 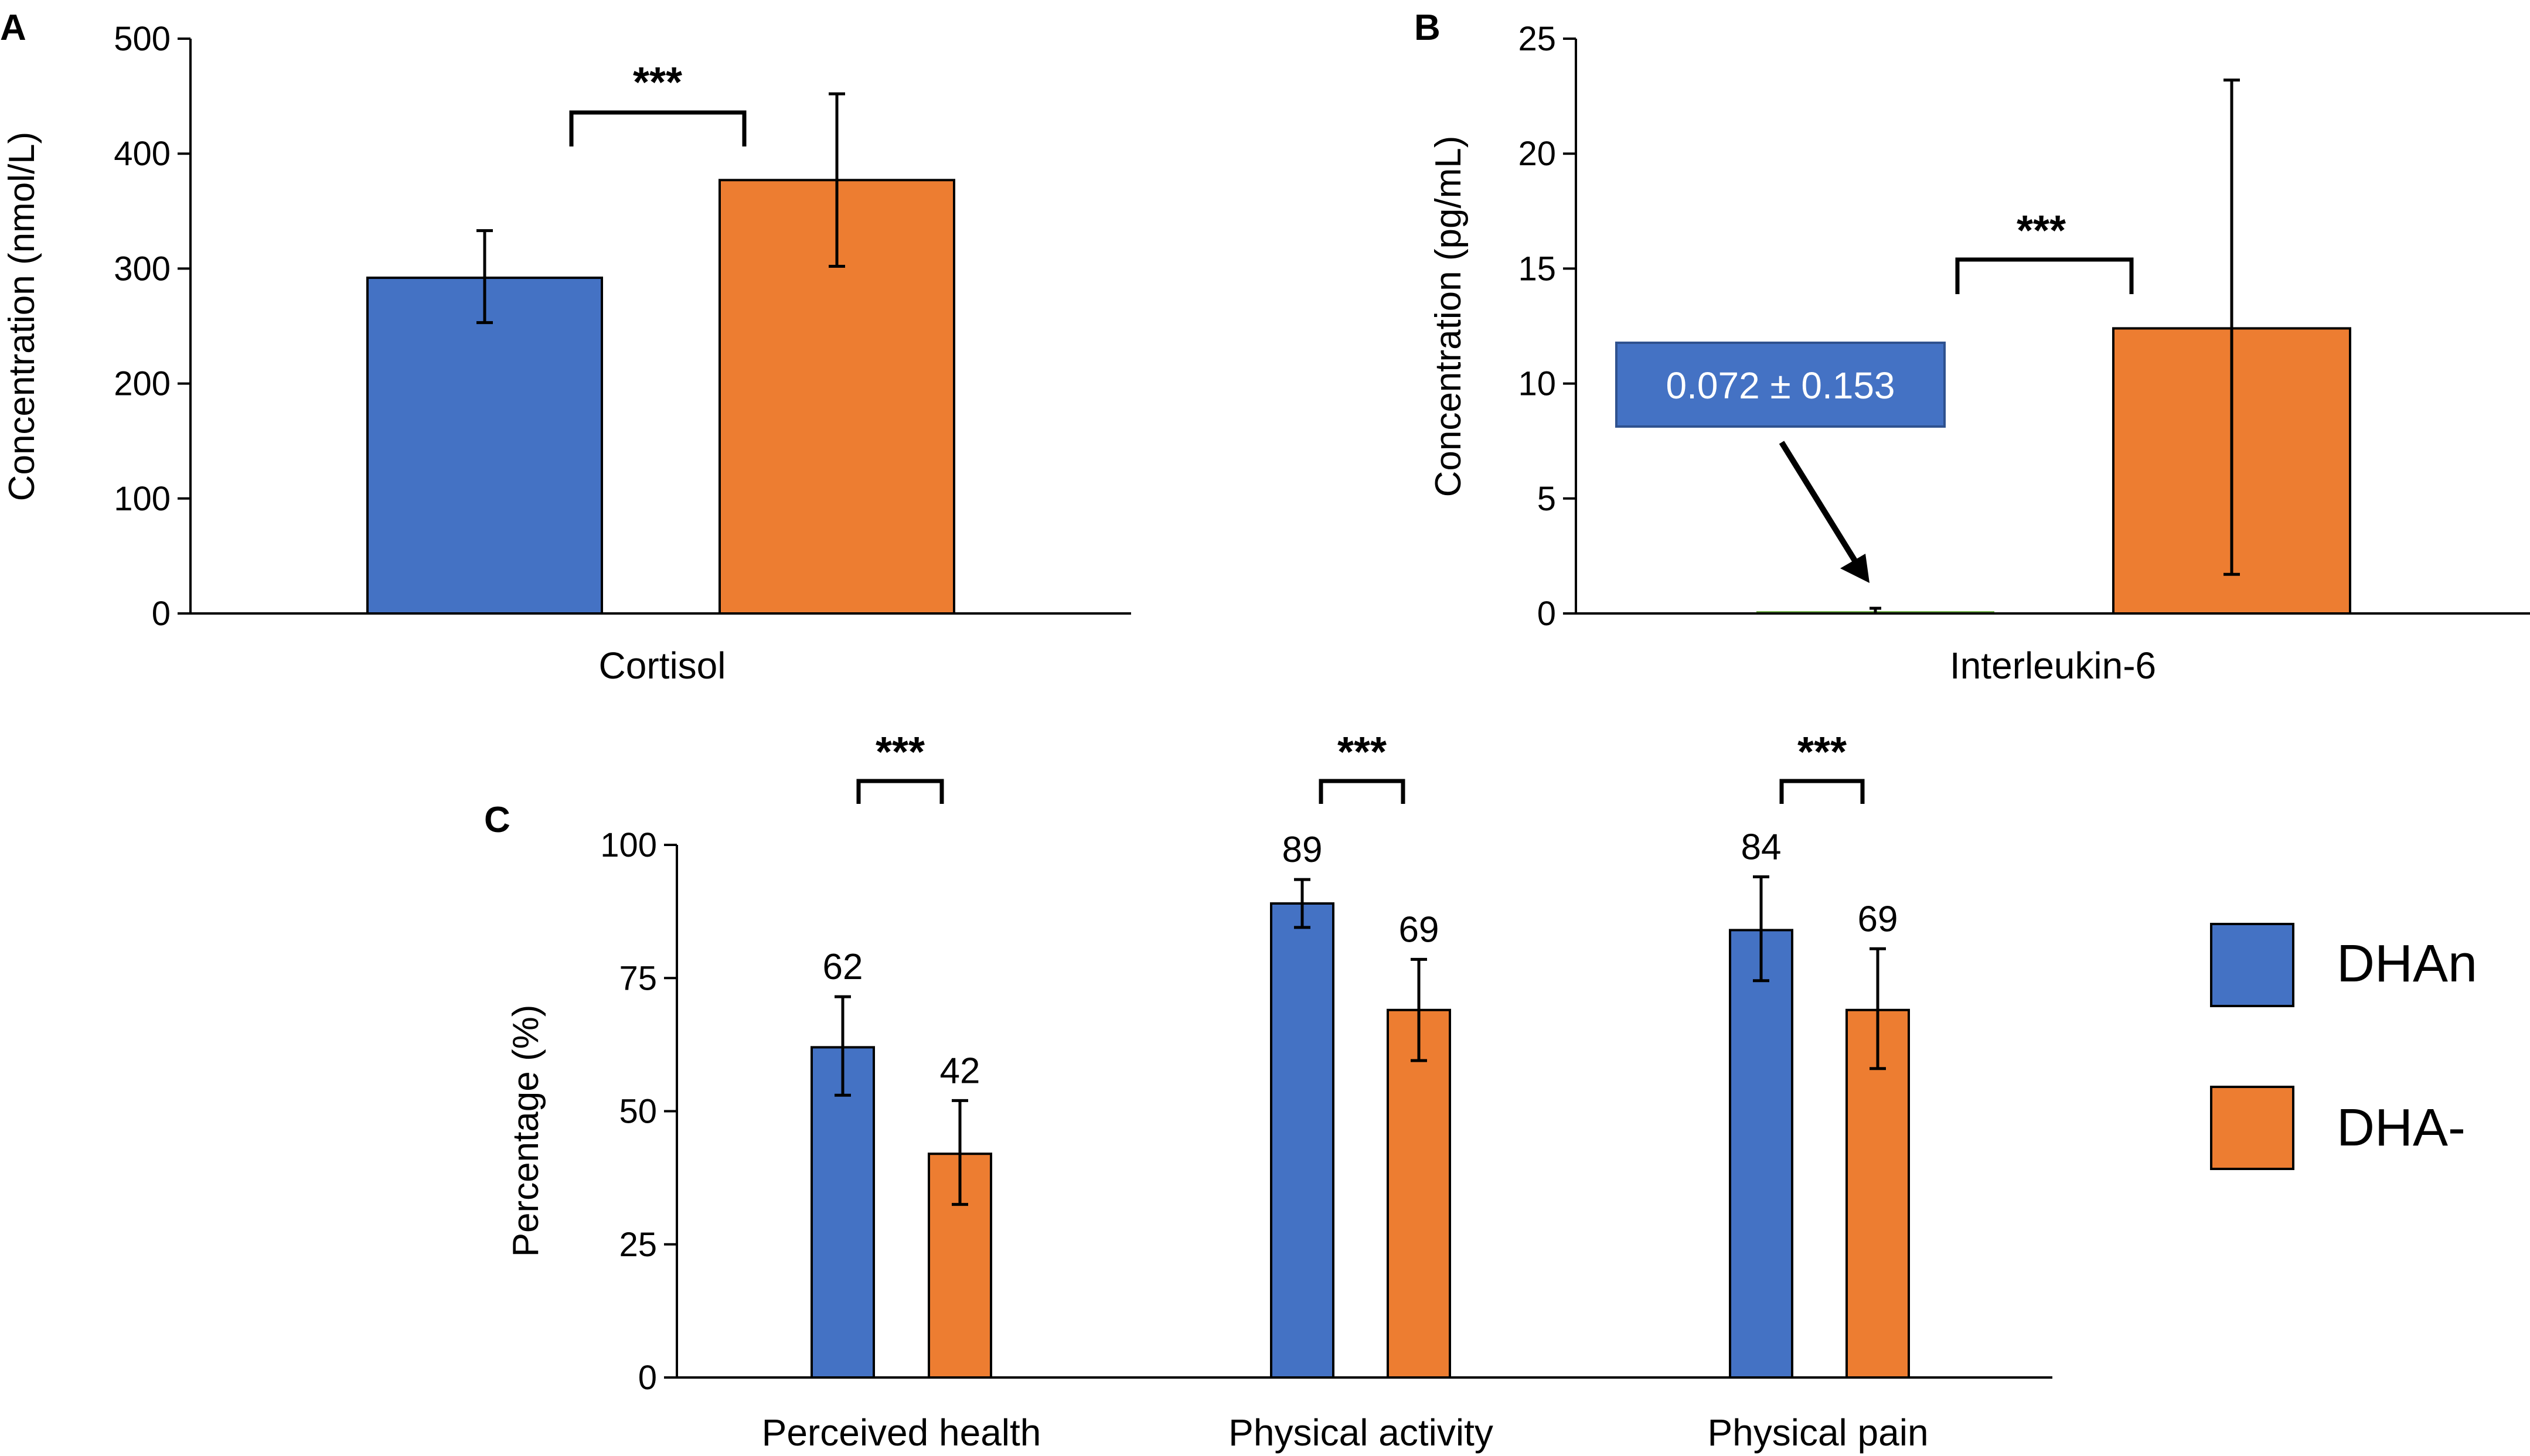 What do you see at coordinates (161, 614) in the screenshot?
I see `panel-a-tick-label: 0` at bounding box center [161, 614].